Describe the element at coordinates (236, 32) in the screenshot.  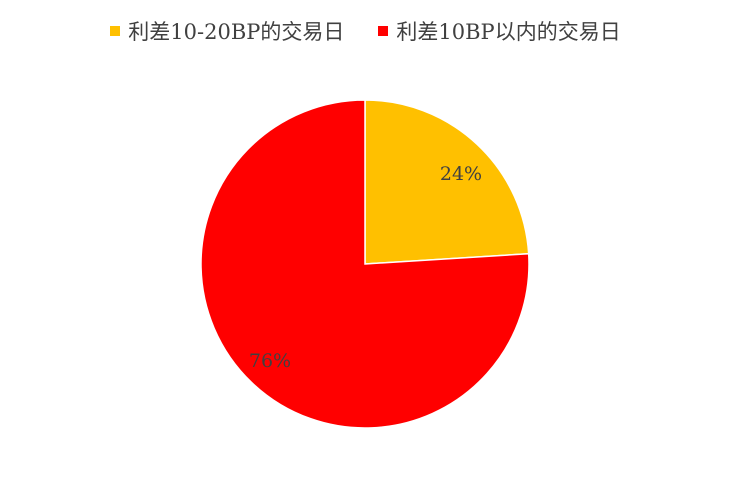
I see `legend-label: 利差10-20BP的交易日` at that location.